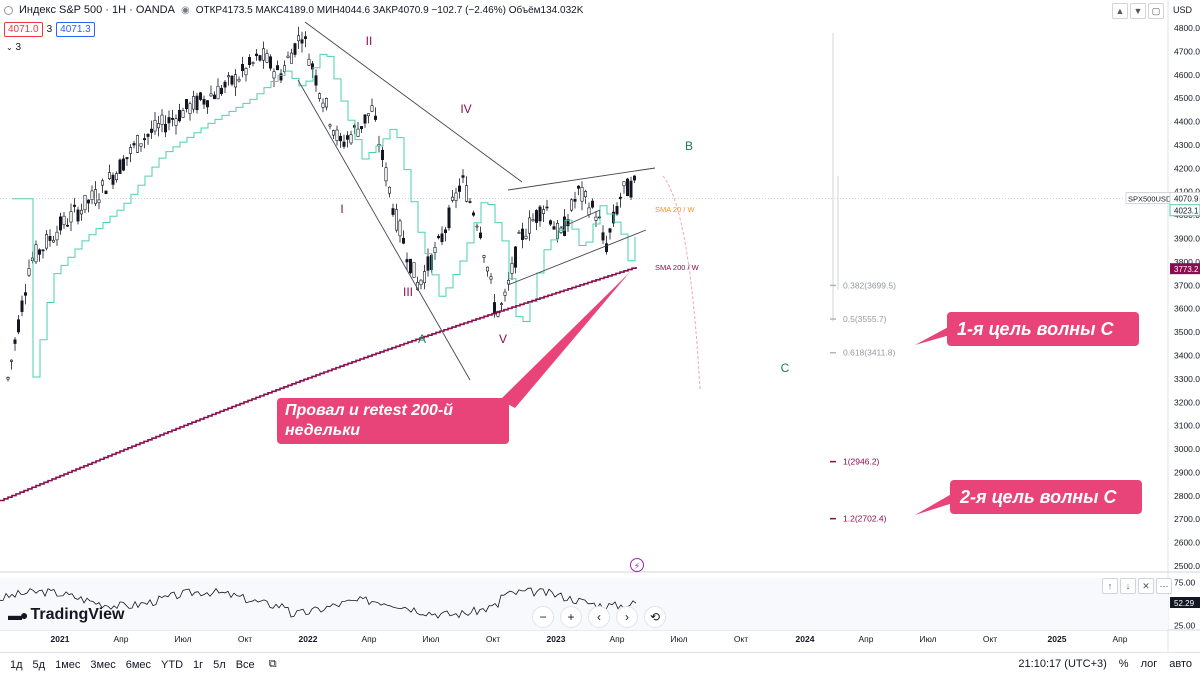 Image resolution: width=1200 pixels, height=676 pixels. What do you see at coordinates (68, 664) in the screenshot?
I see `range-button: 1мес` at bounding box center [68, 664].